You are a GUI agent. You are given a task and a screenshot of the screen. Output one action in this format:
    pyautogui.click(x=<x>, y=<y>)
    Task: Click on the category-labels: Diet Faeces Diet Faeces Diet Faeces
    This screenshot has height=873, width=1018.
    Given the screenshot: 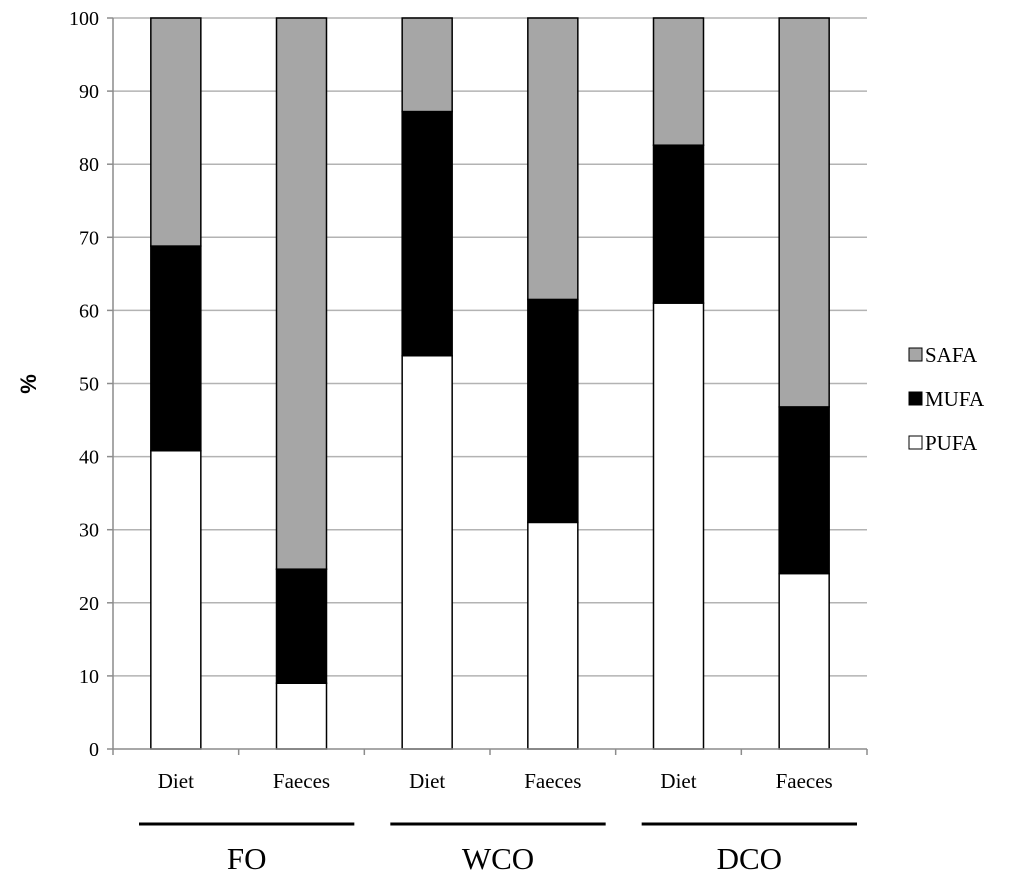 What is the action you would take?
    pyautogui.click(x=495, y=781)
    